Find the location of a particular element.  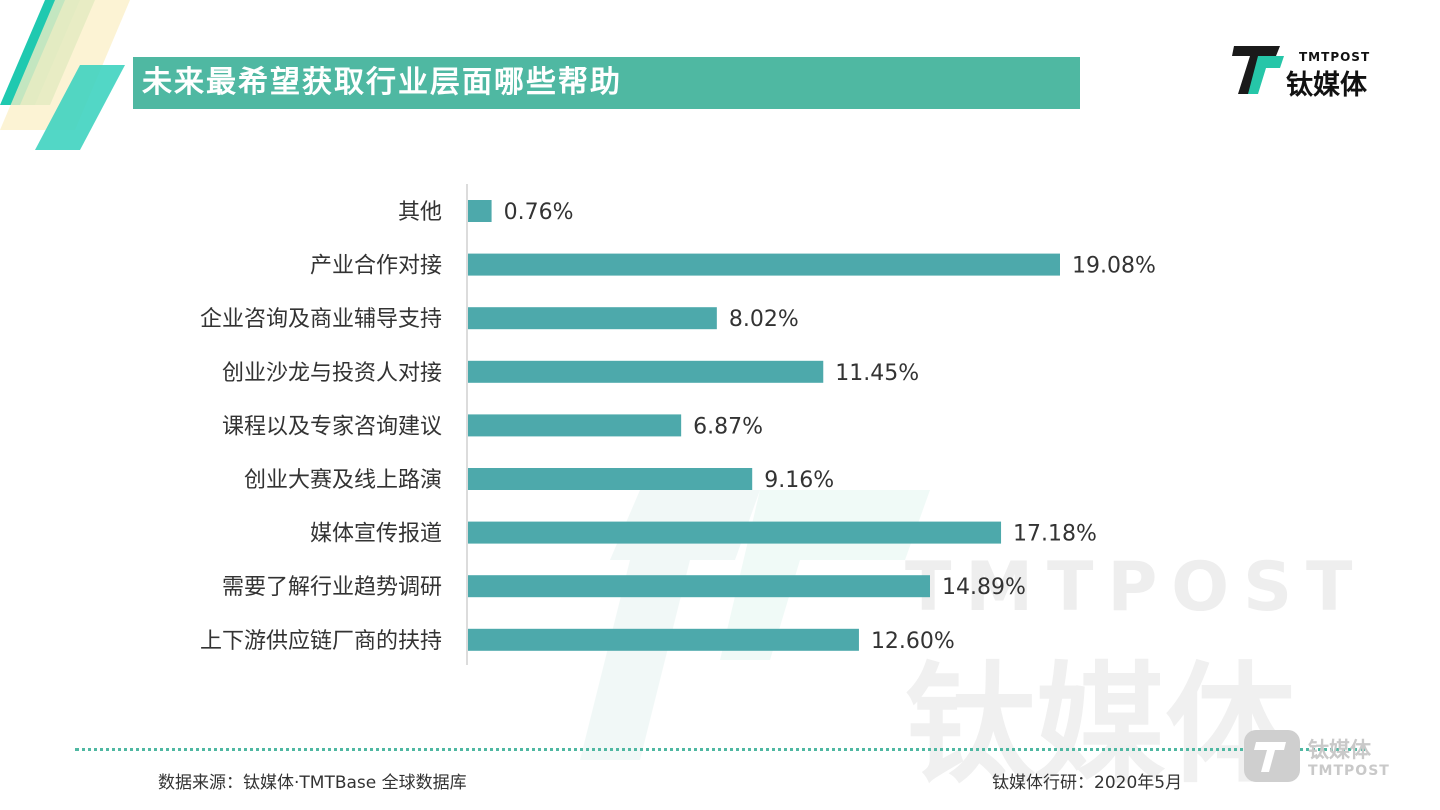

footer-source: 数据来源：钛媒体·TMTBase 全球数据库 is located at coordinates (312, 783).